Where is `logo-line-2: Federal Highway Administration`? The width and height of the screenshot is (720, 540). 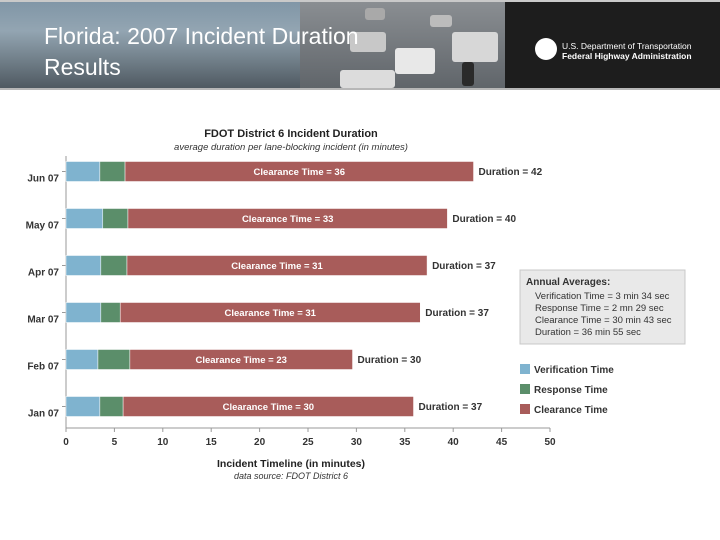 logo-line-2: Federal Highway Administration is located at coordinates (627, 56).